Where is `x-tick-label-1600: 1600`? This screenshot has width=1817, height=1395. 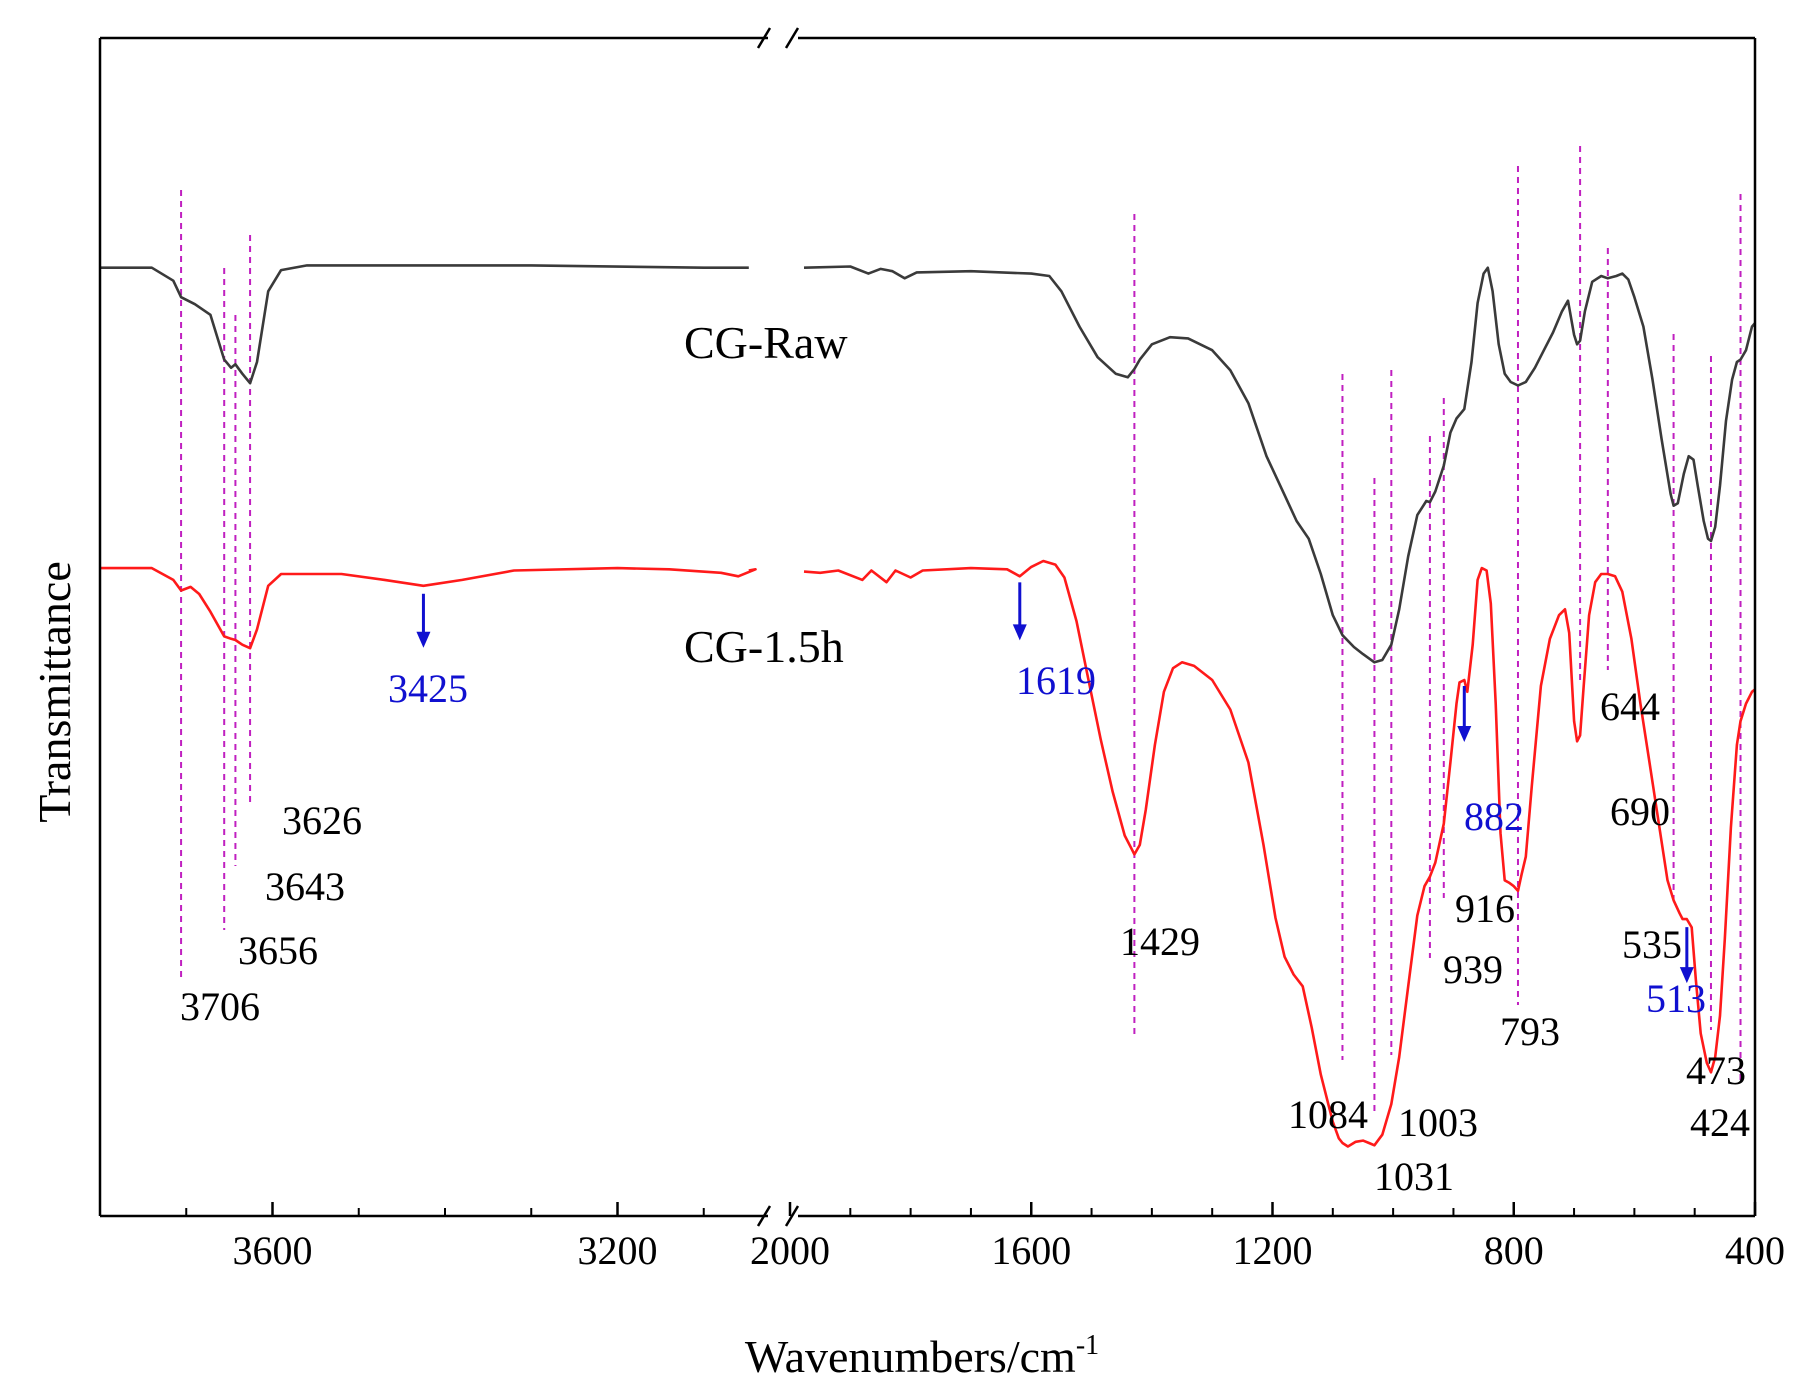 x-tick-label-1600: 1600 is located at coordinates (1031, 1250).